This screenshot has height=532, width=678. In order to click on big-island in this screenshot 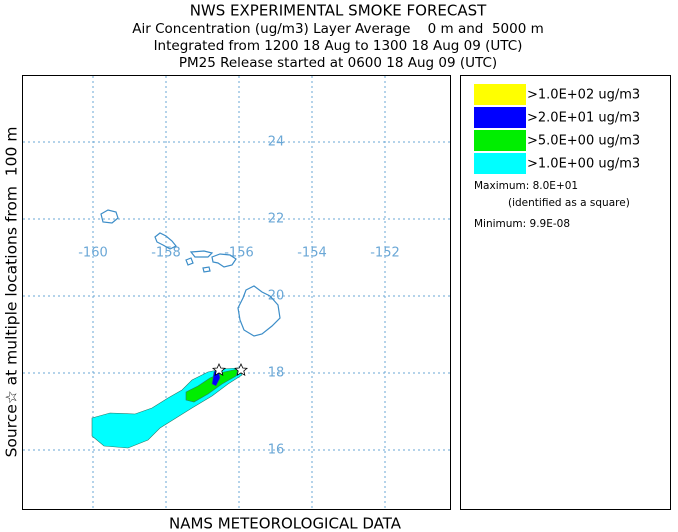, I will do `click(259, 311)`.